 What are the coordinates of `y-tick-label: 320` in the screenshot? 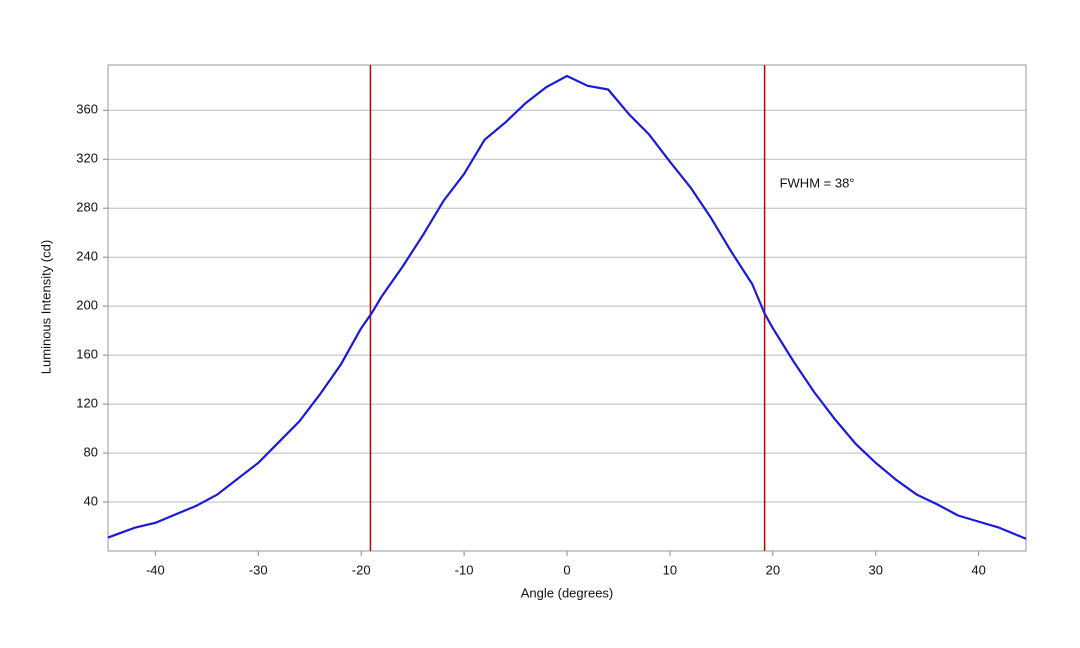 It's located at (87, 158).